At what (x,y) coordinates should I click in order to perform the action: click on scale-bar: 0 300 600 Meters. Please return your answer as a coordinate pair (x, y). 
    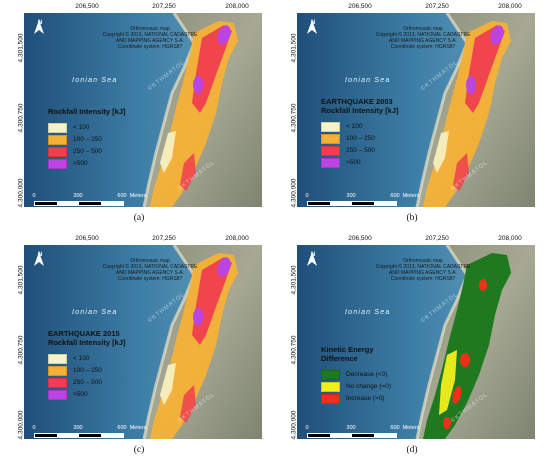
    Looking at the image, I should click on (362, 431).